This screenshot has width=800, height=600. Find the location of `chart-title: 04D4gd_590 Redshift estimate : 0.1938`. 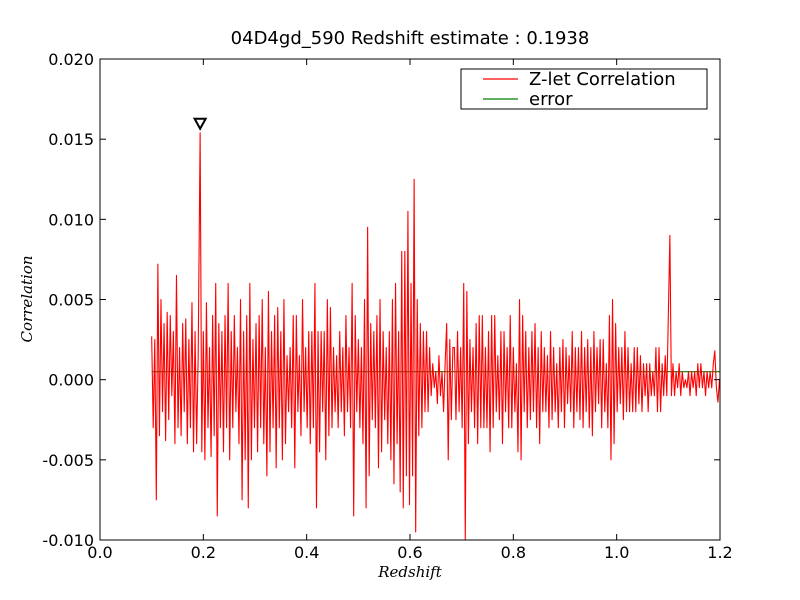

chart-title: 04D4gd_590 Redshift estimate : 0.1938 is located at coordinates (410, 38).